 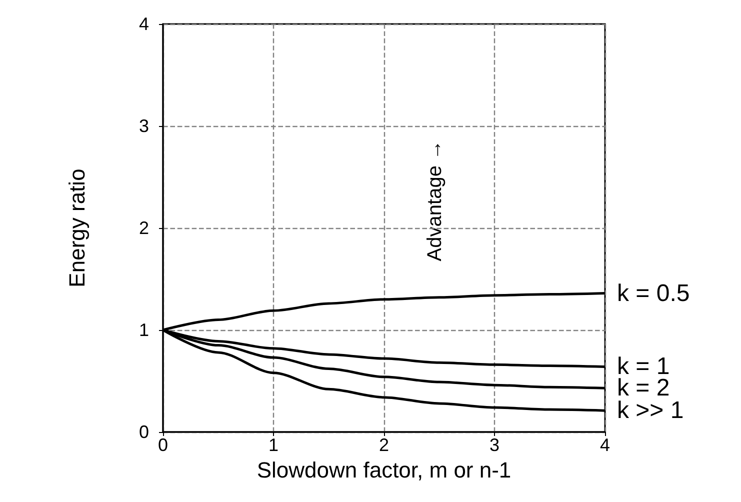 I want to click on y-tick-label: 2, so click(x=143, y=228).